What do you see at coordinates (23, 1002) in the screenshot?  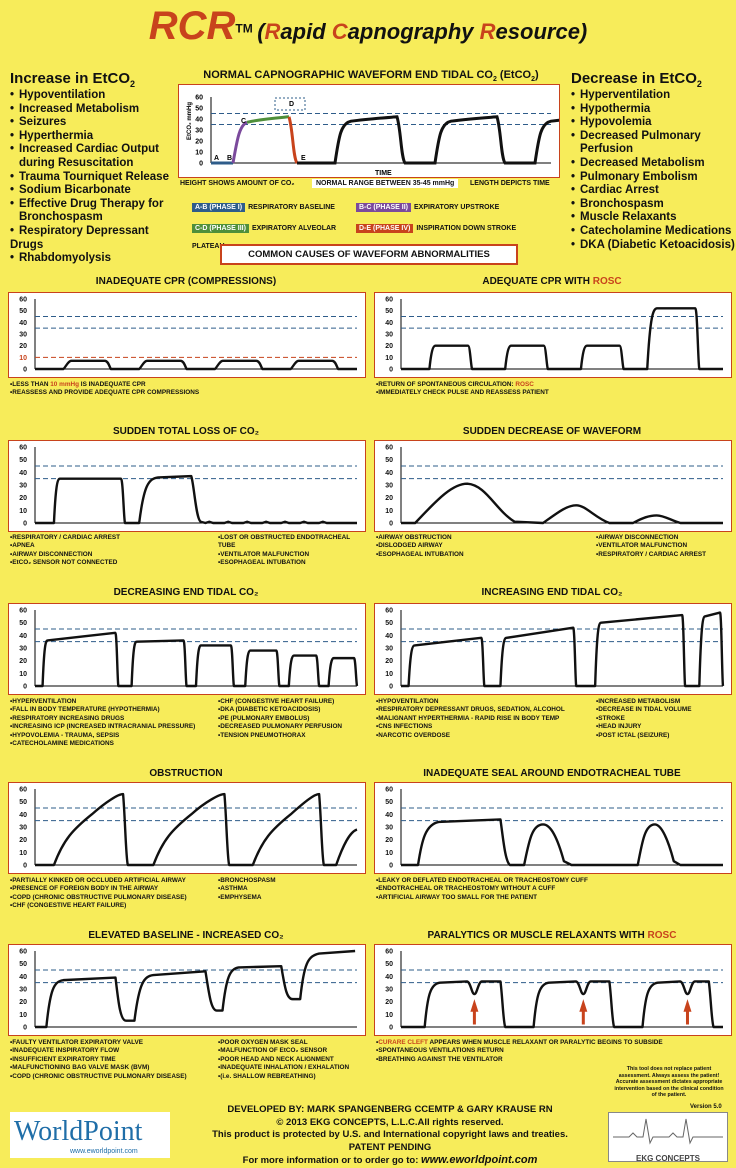 I see `y-tick-label: 20` at bounding box center [23, 1002].